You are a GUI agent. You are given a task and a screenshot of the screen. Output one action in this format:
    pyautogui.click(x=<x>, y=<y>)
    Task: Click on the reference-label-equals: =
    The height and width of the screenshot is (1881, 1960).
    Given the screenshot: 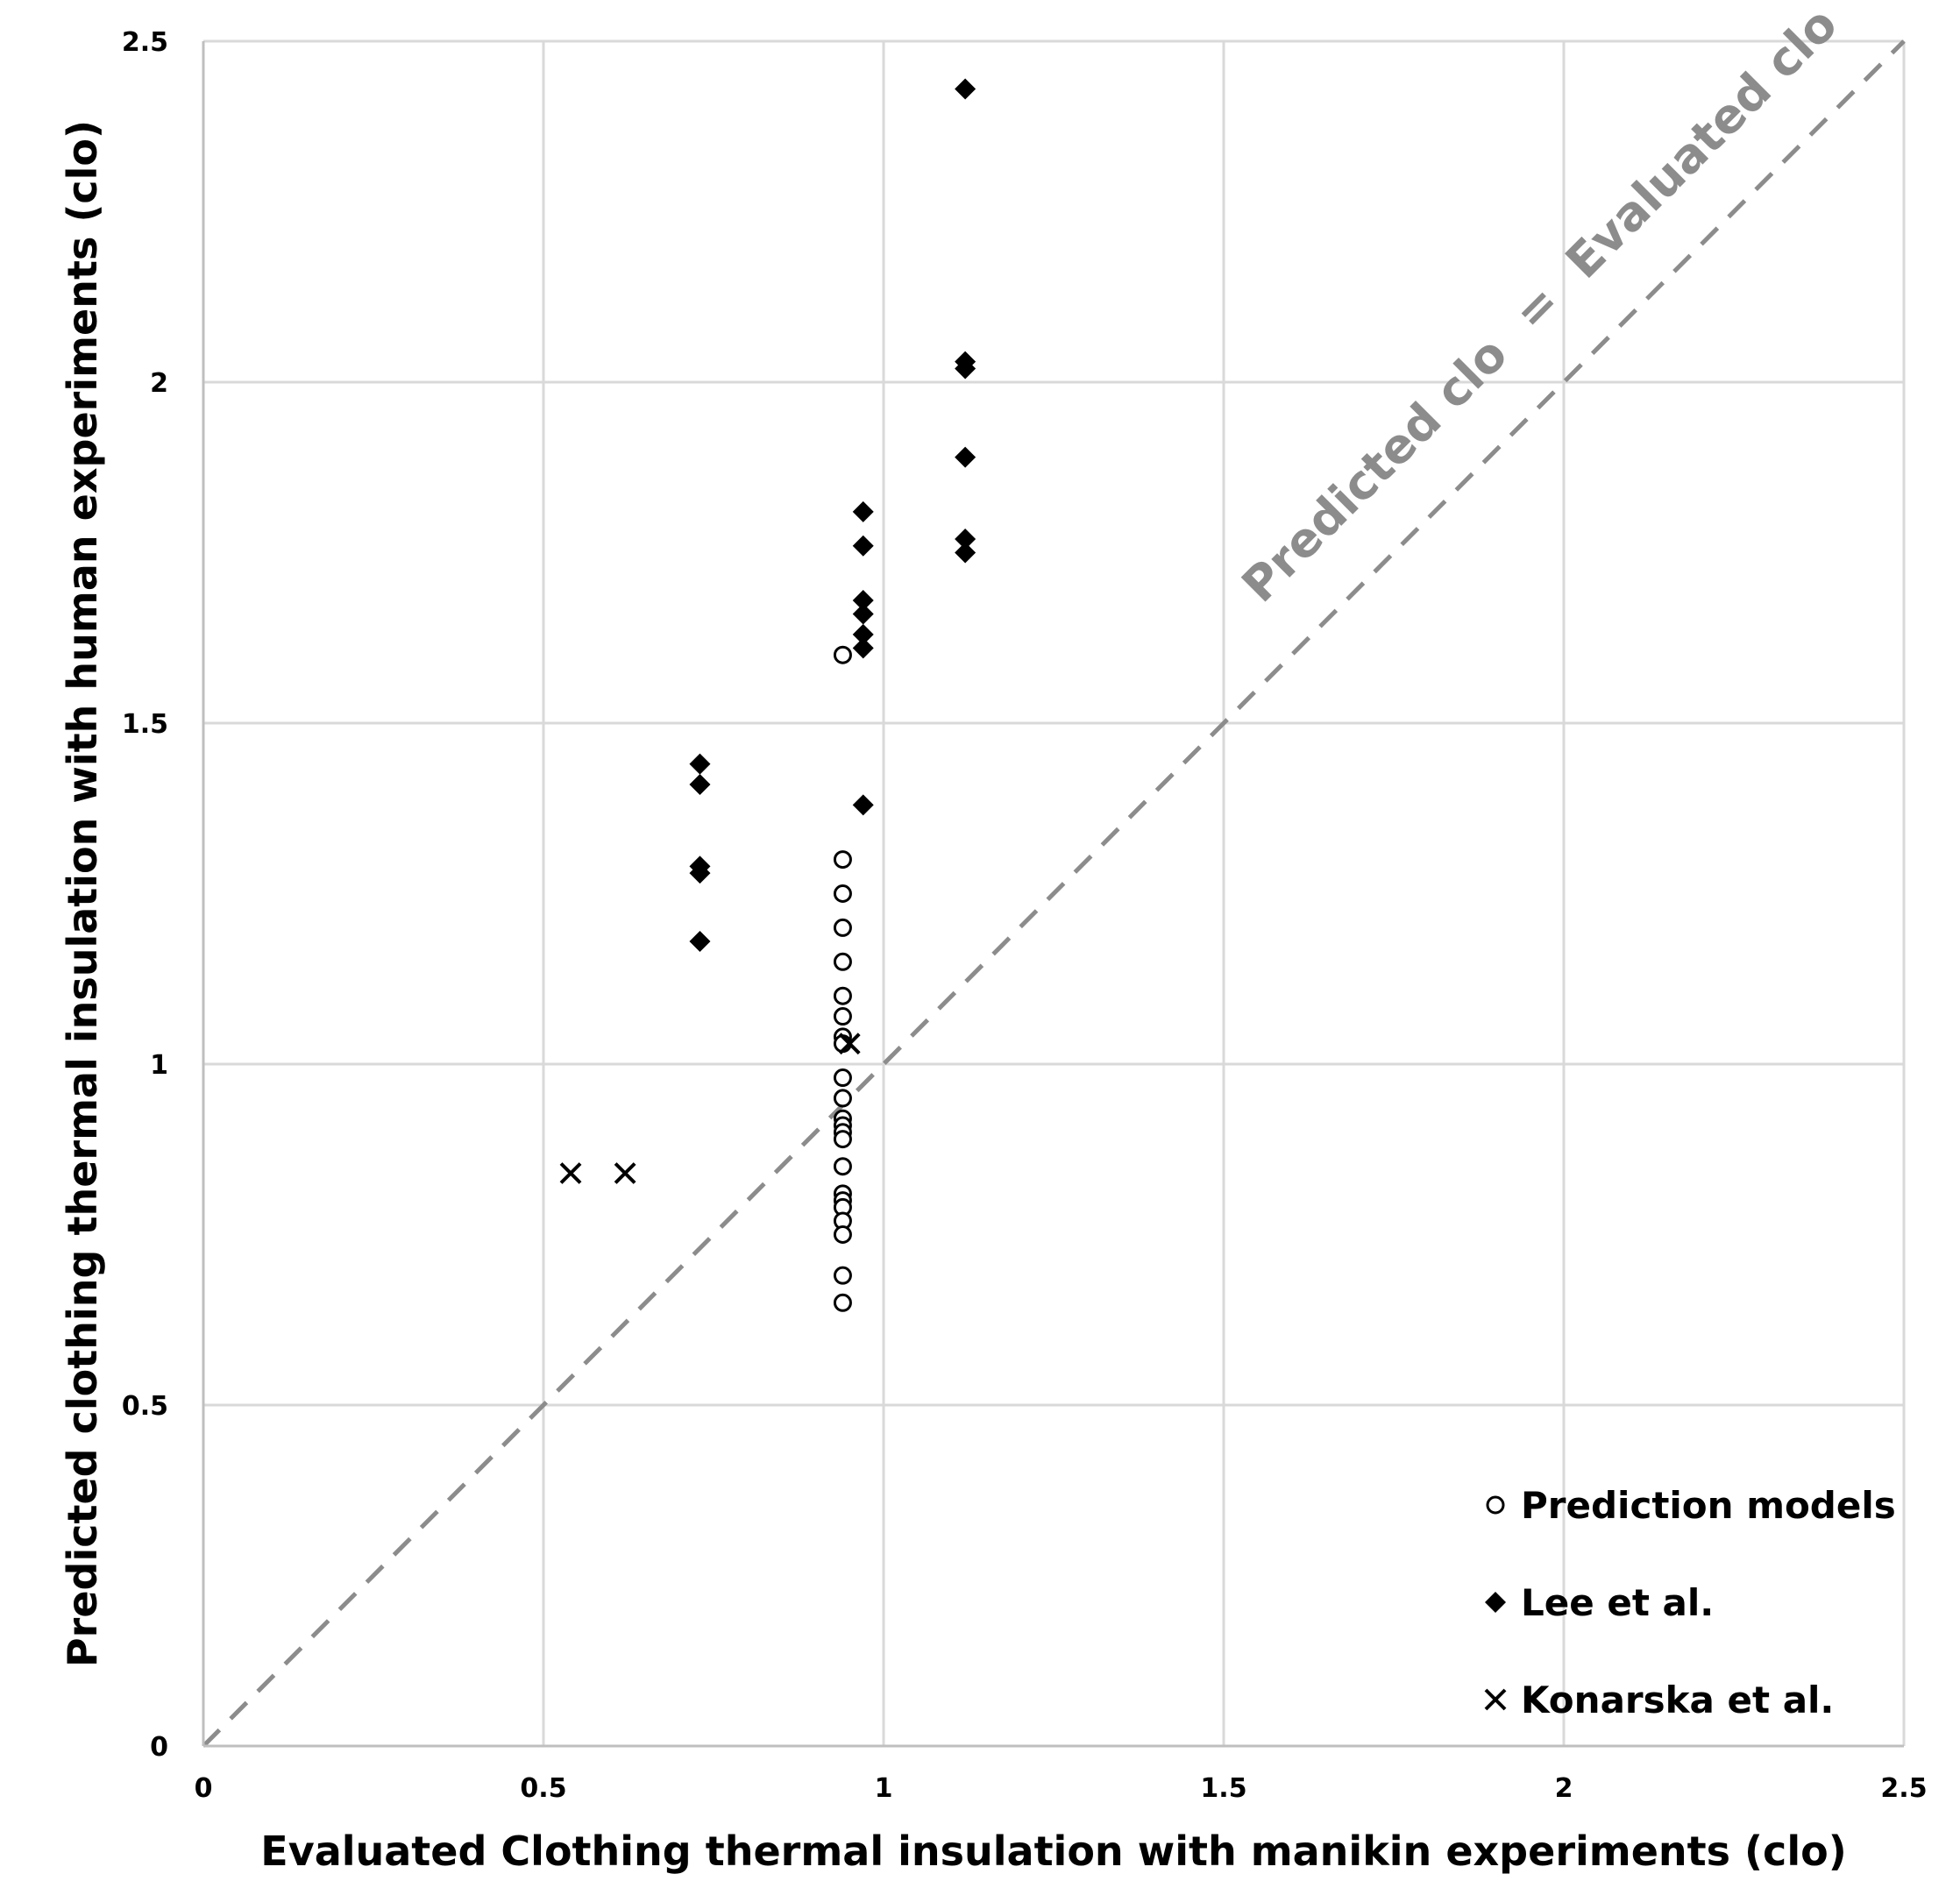 What is the action you would take?
    pyautogui.click(x=1537, y=308)
    